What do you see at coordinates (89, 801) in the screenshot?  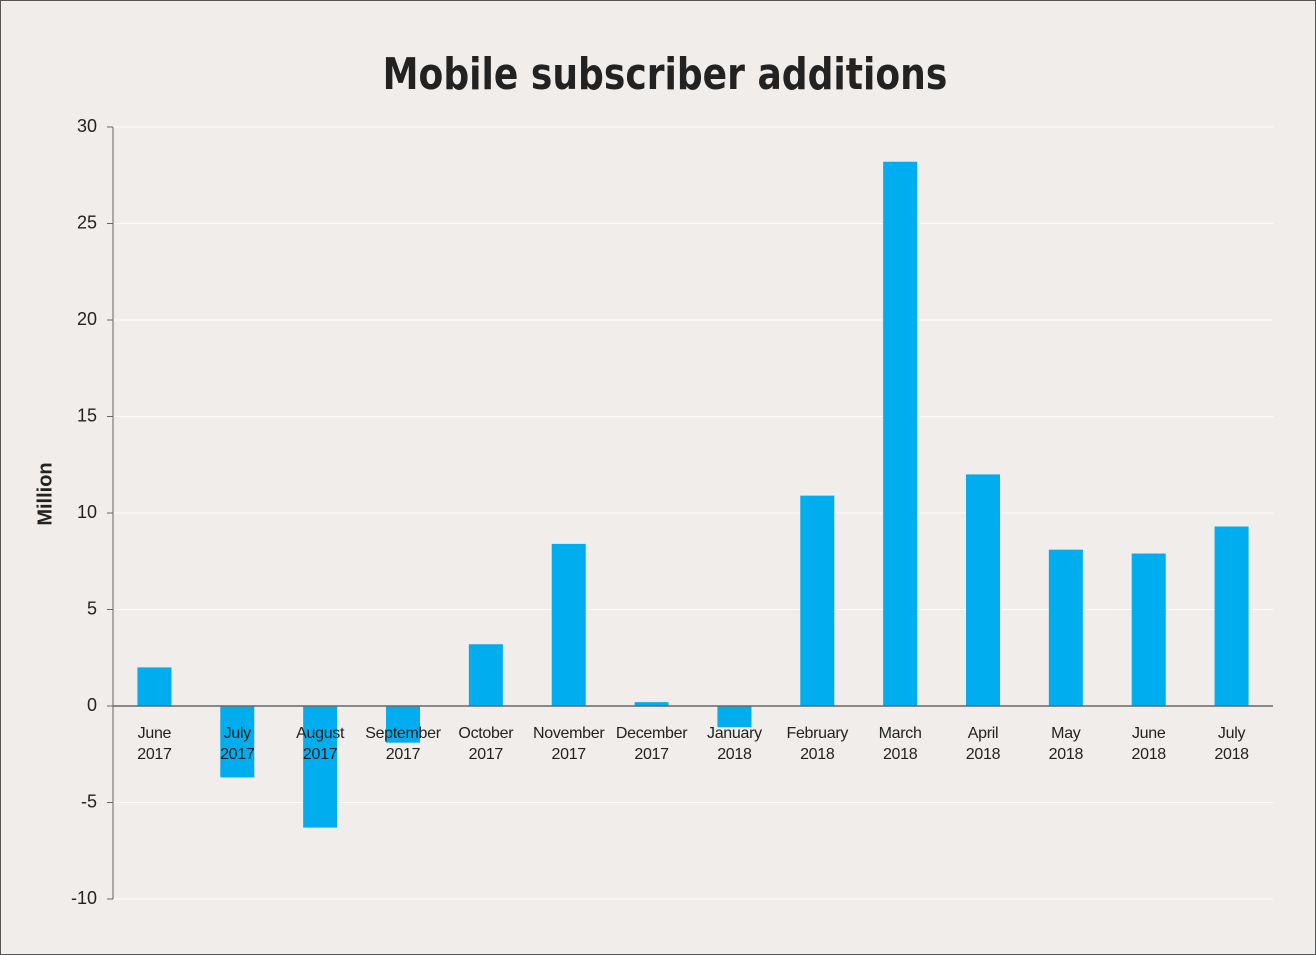 I see `y-tick-label: -5` at bounding box center [89, 801].